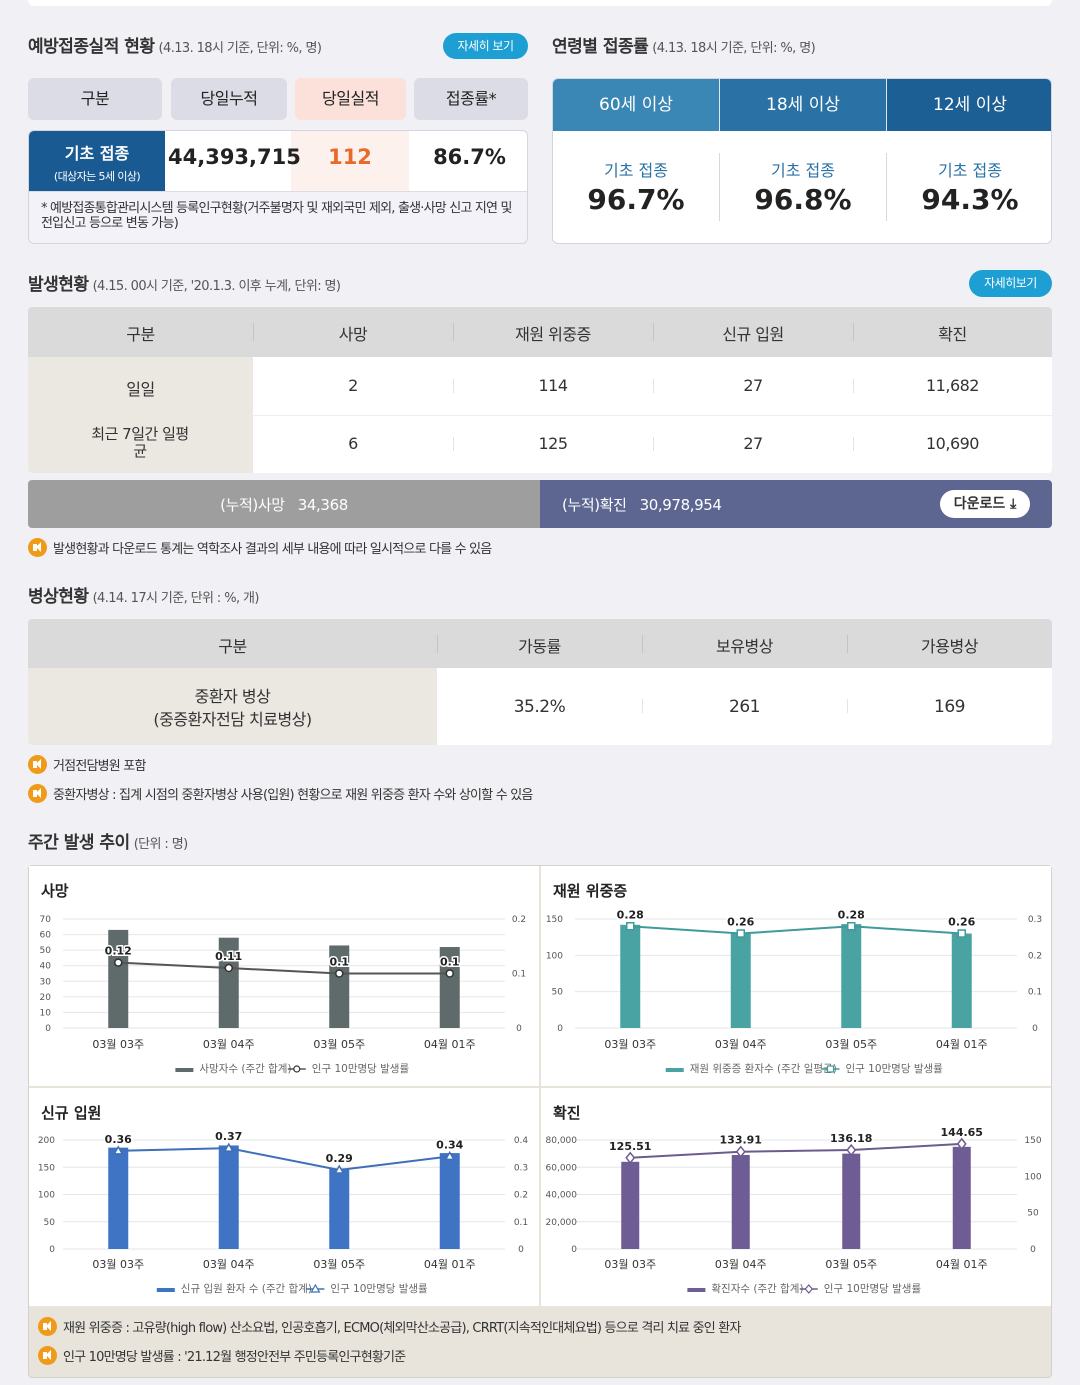 The width and height of the screenshot is (1080, 1385). What do you see at coordinates (353, 443) in the screenshot?
I see `outbreak-7day-death: 6` at bounding box center [353, 443].